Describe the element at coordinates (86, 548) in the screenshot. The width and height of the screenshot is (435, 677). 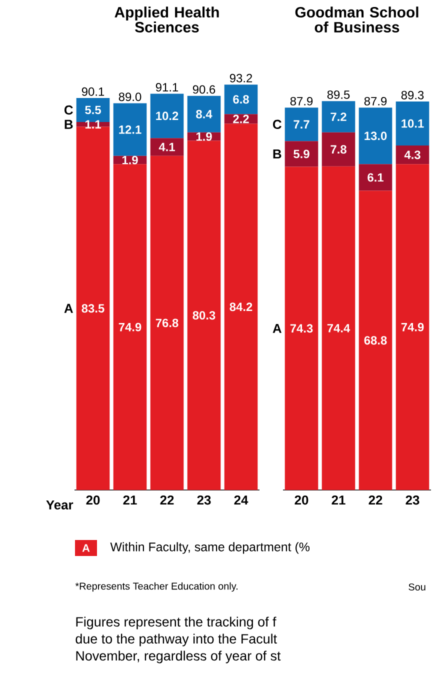
I see `text: A` at that location.